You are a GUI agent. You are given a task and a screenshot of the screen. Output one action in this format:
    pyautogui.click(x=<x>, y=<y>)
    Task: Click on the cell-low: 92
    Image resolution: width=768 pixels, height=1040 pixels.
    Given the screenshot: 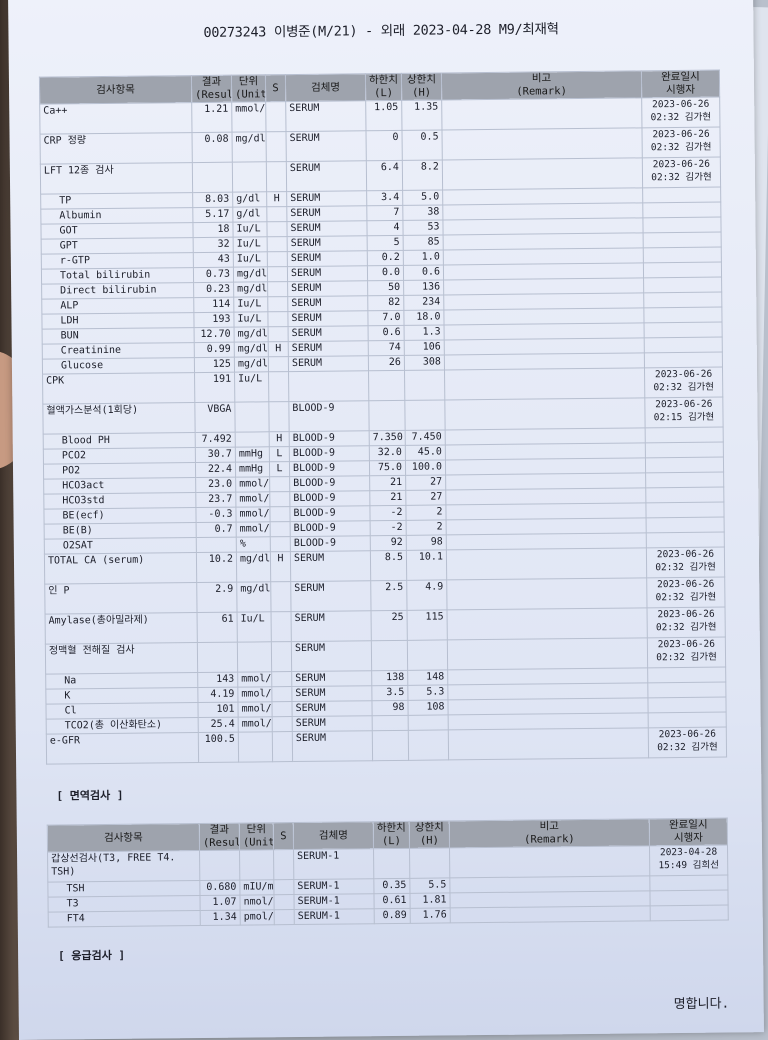 What is the action you would take?
    pyautogui.click(x=388, y=543)
    